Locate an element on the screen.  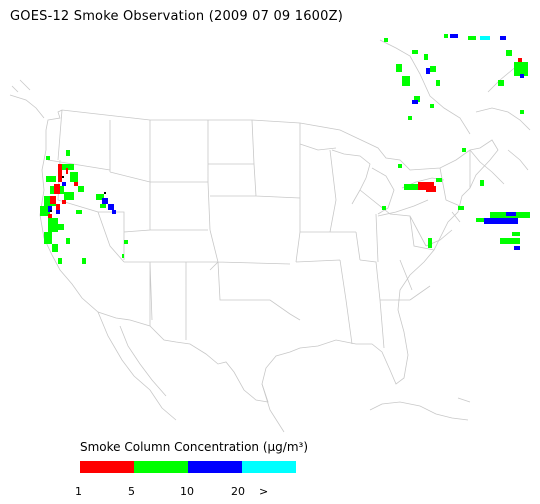
great-lakes is located at coordinates (372, 180).